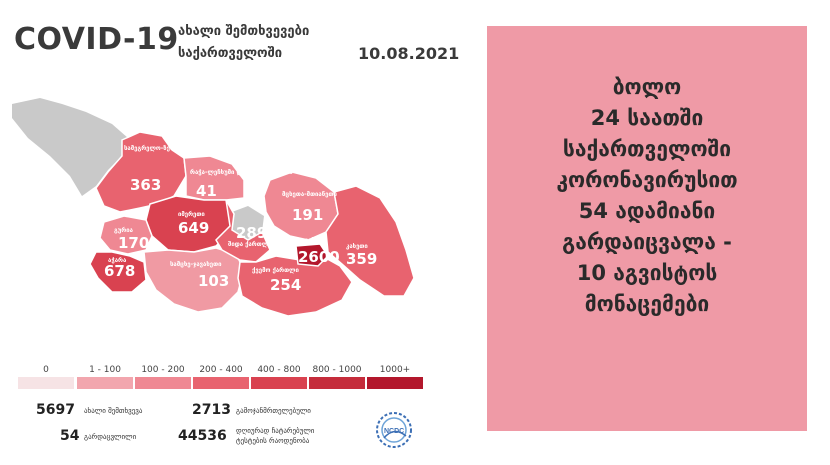 Image resolution: width=830 pixels, height=465 pixels. Describe the element at coordinates (202, 436) in the screenshot. I see `tests-value: 44536` at that location.